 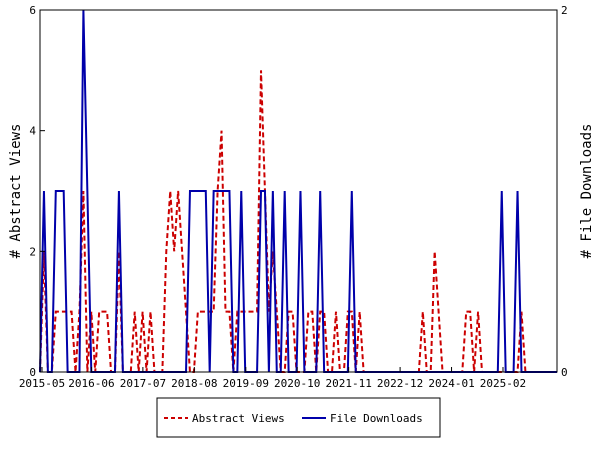 I want to click on x-tick-label: 2018-08, so click(x=194, y=383).